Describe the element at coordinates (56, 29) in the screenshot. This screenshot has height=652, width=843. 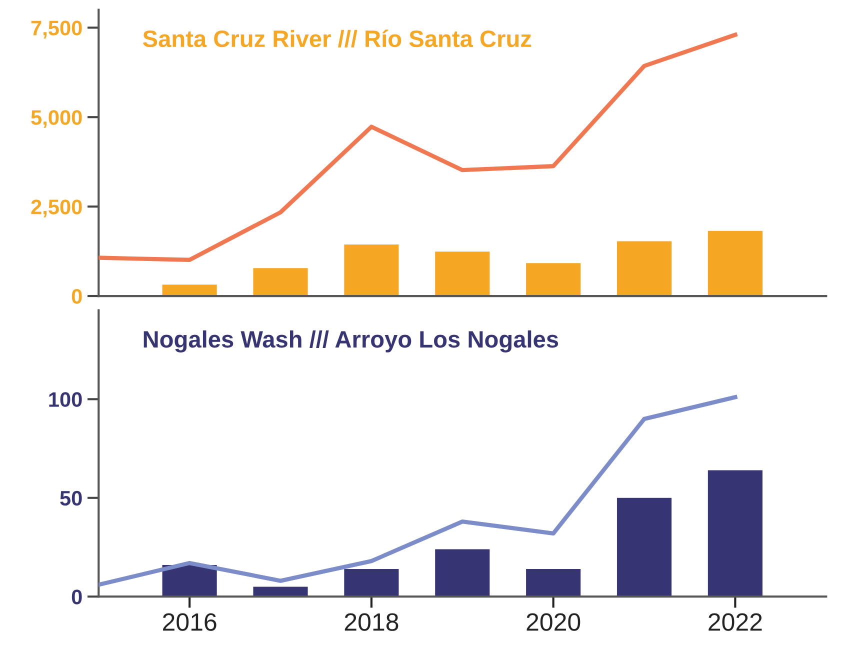
I see `y-tick-label: 7,500` at that location.